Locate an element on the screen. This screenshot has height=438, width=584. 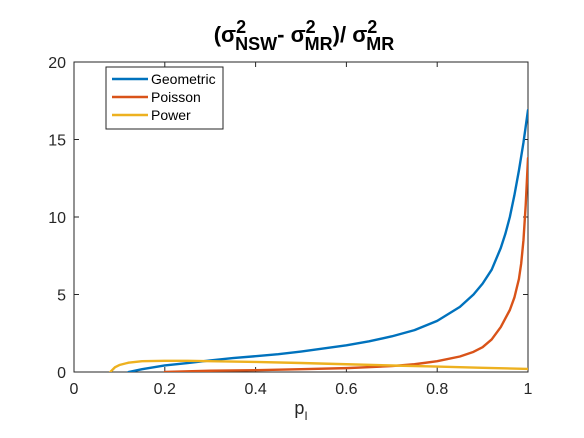
legend: Geometric Poisson Power is located at coordinates (164, 98).